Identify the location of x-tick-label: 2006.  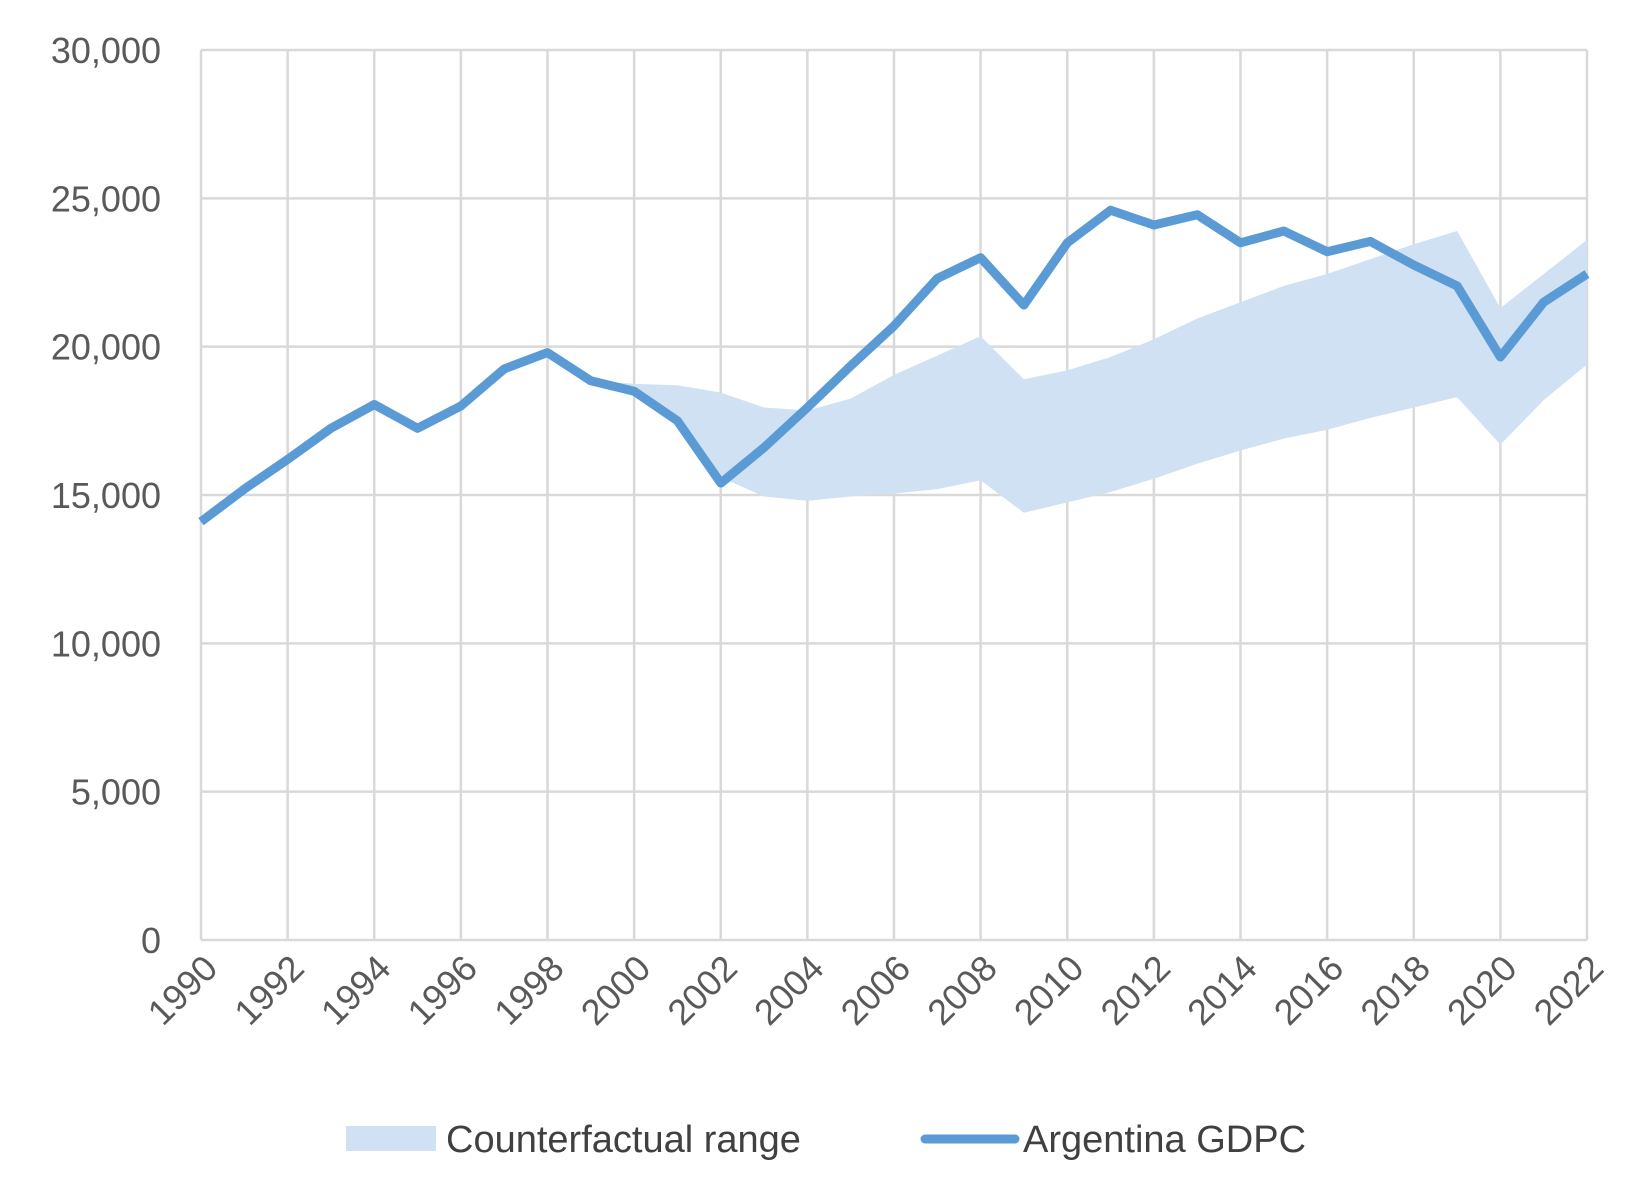
(876, 990).